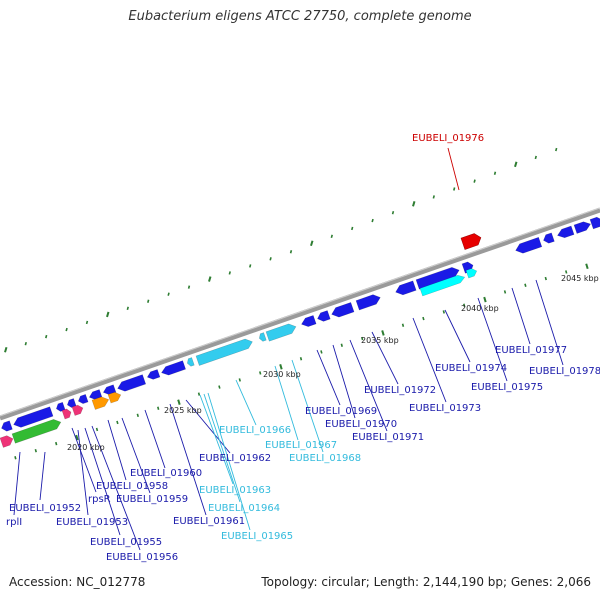 The width and height of the screenshot is (600, 600). Describe the element at coordinates (235, 458) in the screenshot. I see `gene-label-EUBELI_01962: EUBELI_01962` at that location.